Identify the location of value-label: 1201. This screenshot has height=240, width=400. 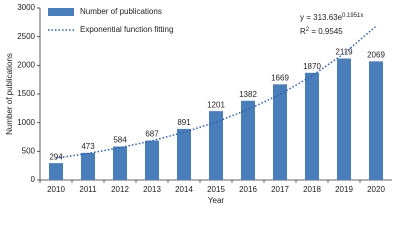
(216, 104).